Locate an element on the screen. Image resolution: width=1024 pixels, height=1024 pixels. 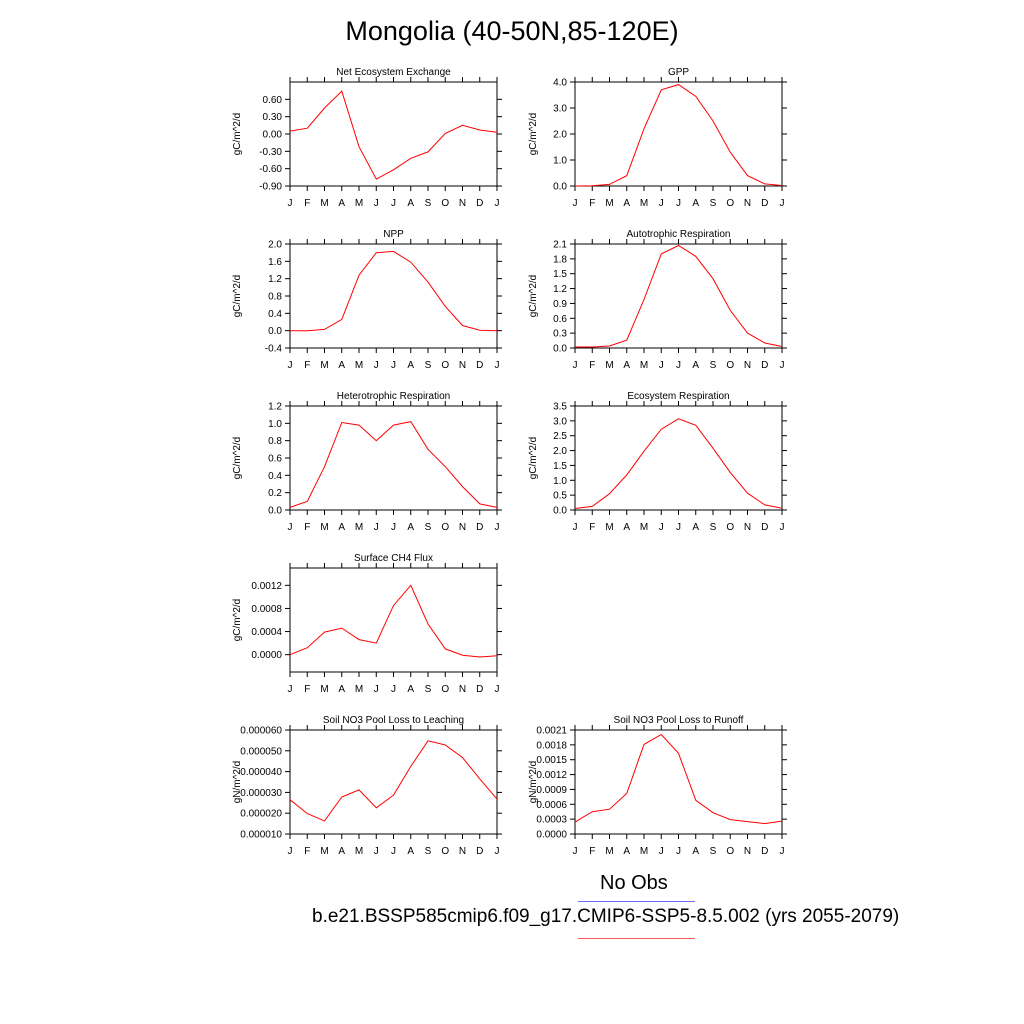
x-tick-label: O is located at coordinates (445, 689).